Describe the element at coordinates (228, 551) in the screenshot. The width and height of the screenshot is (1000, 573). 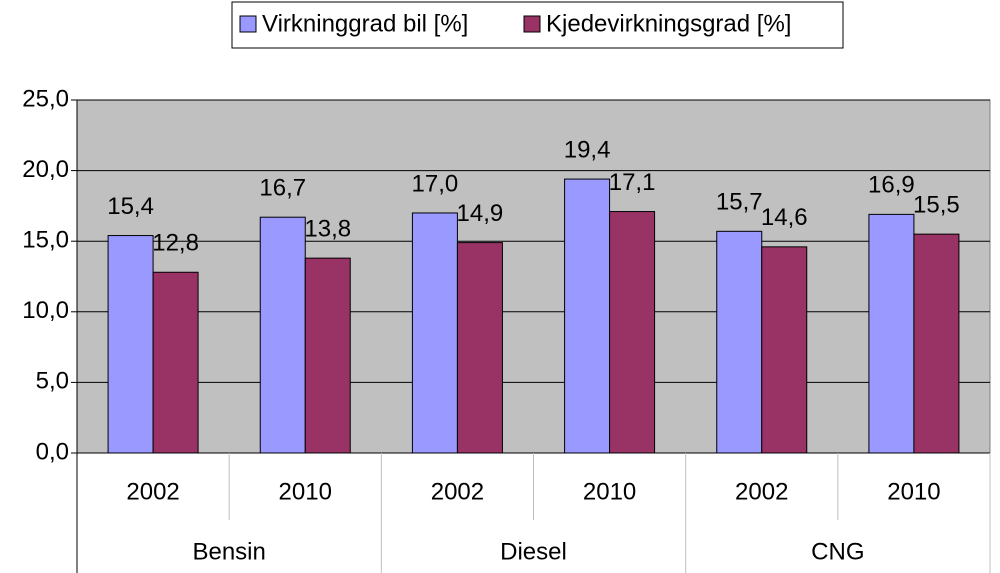
I see `group-label: Bensin` at that location.